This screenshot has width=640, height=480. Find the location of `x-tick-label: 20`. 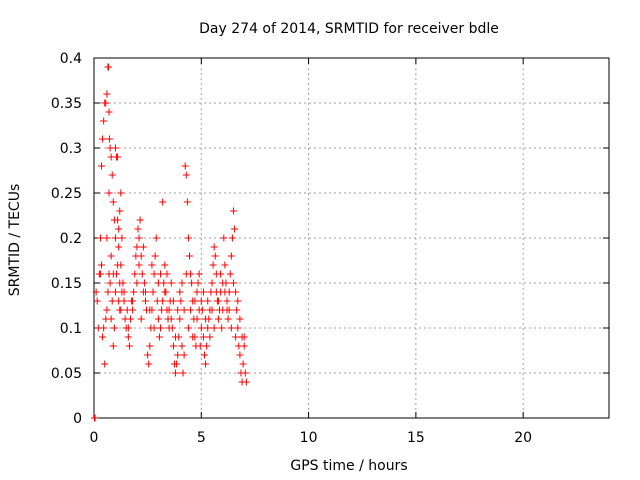

x-tick-label: 20 is located at coordinates (523, 438).